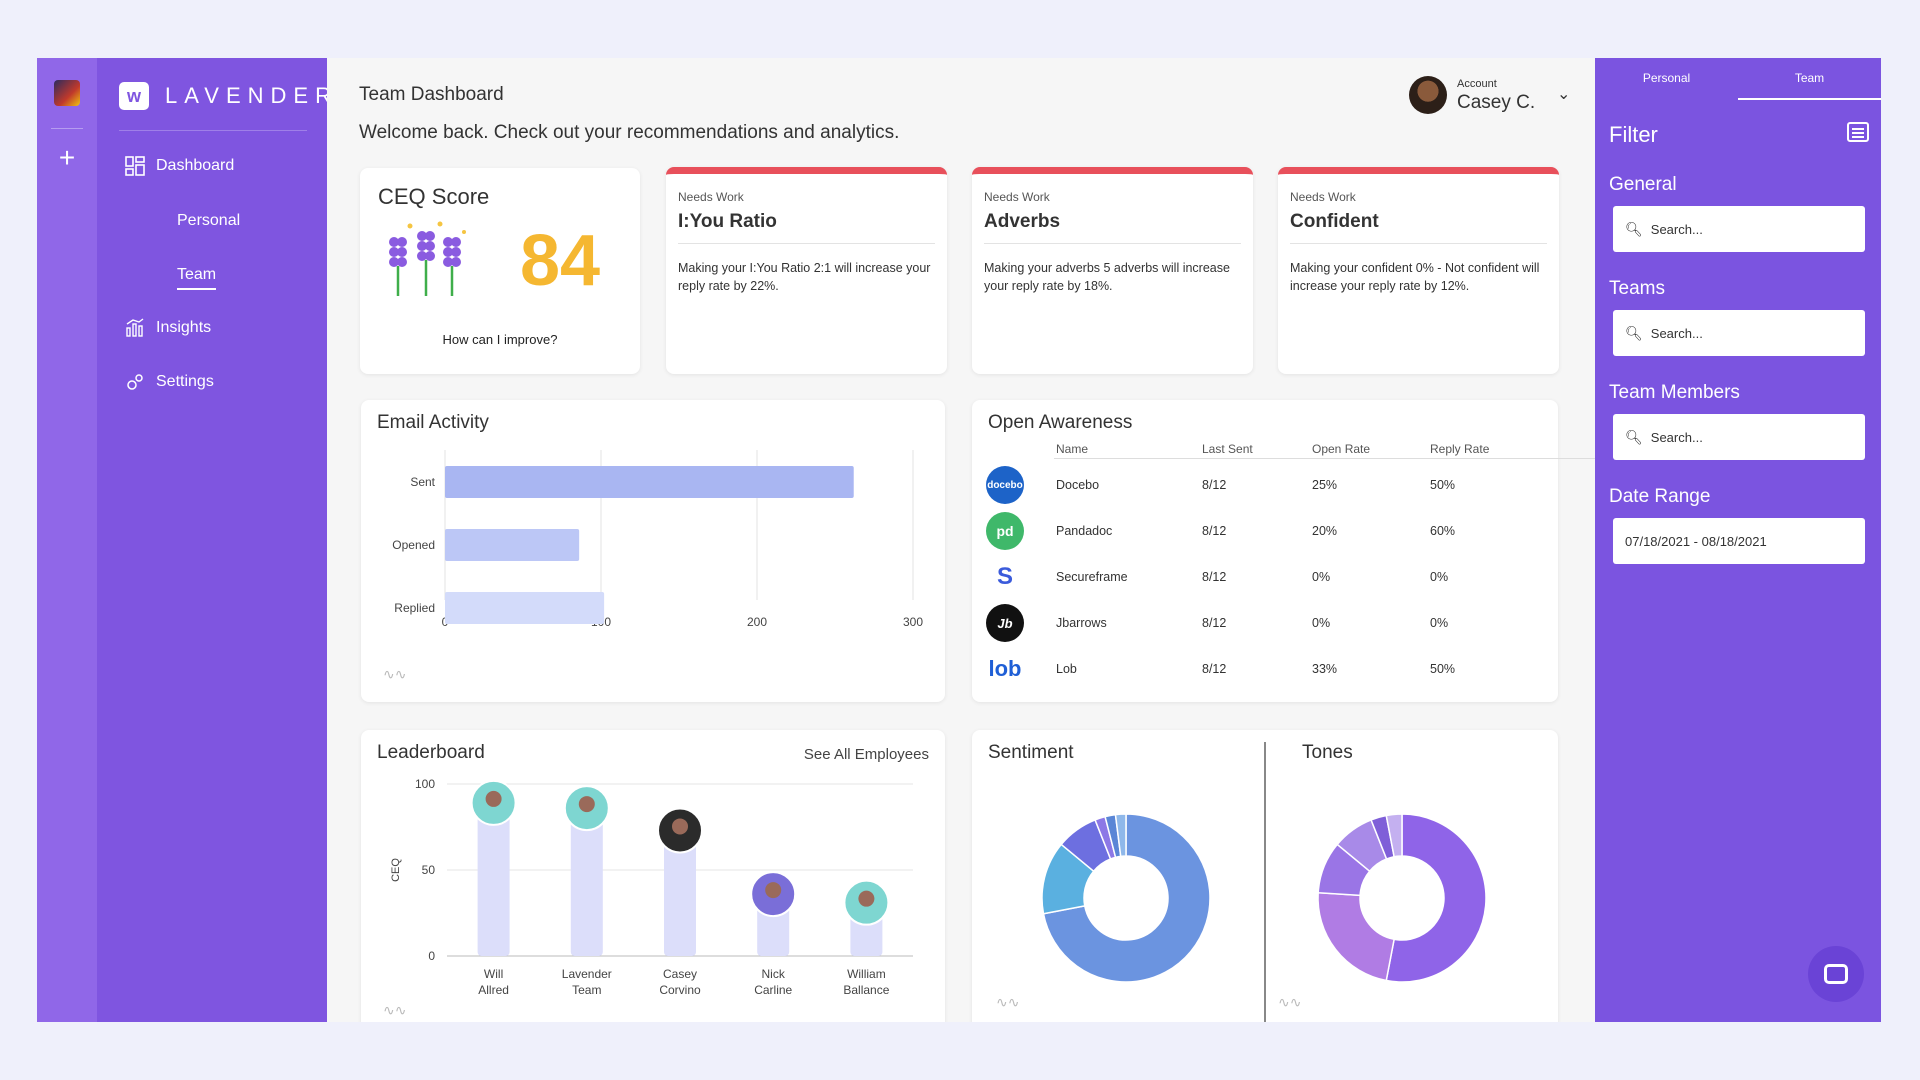  I want to click on sidebar-item-insights: Insights, so click(168, 328).